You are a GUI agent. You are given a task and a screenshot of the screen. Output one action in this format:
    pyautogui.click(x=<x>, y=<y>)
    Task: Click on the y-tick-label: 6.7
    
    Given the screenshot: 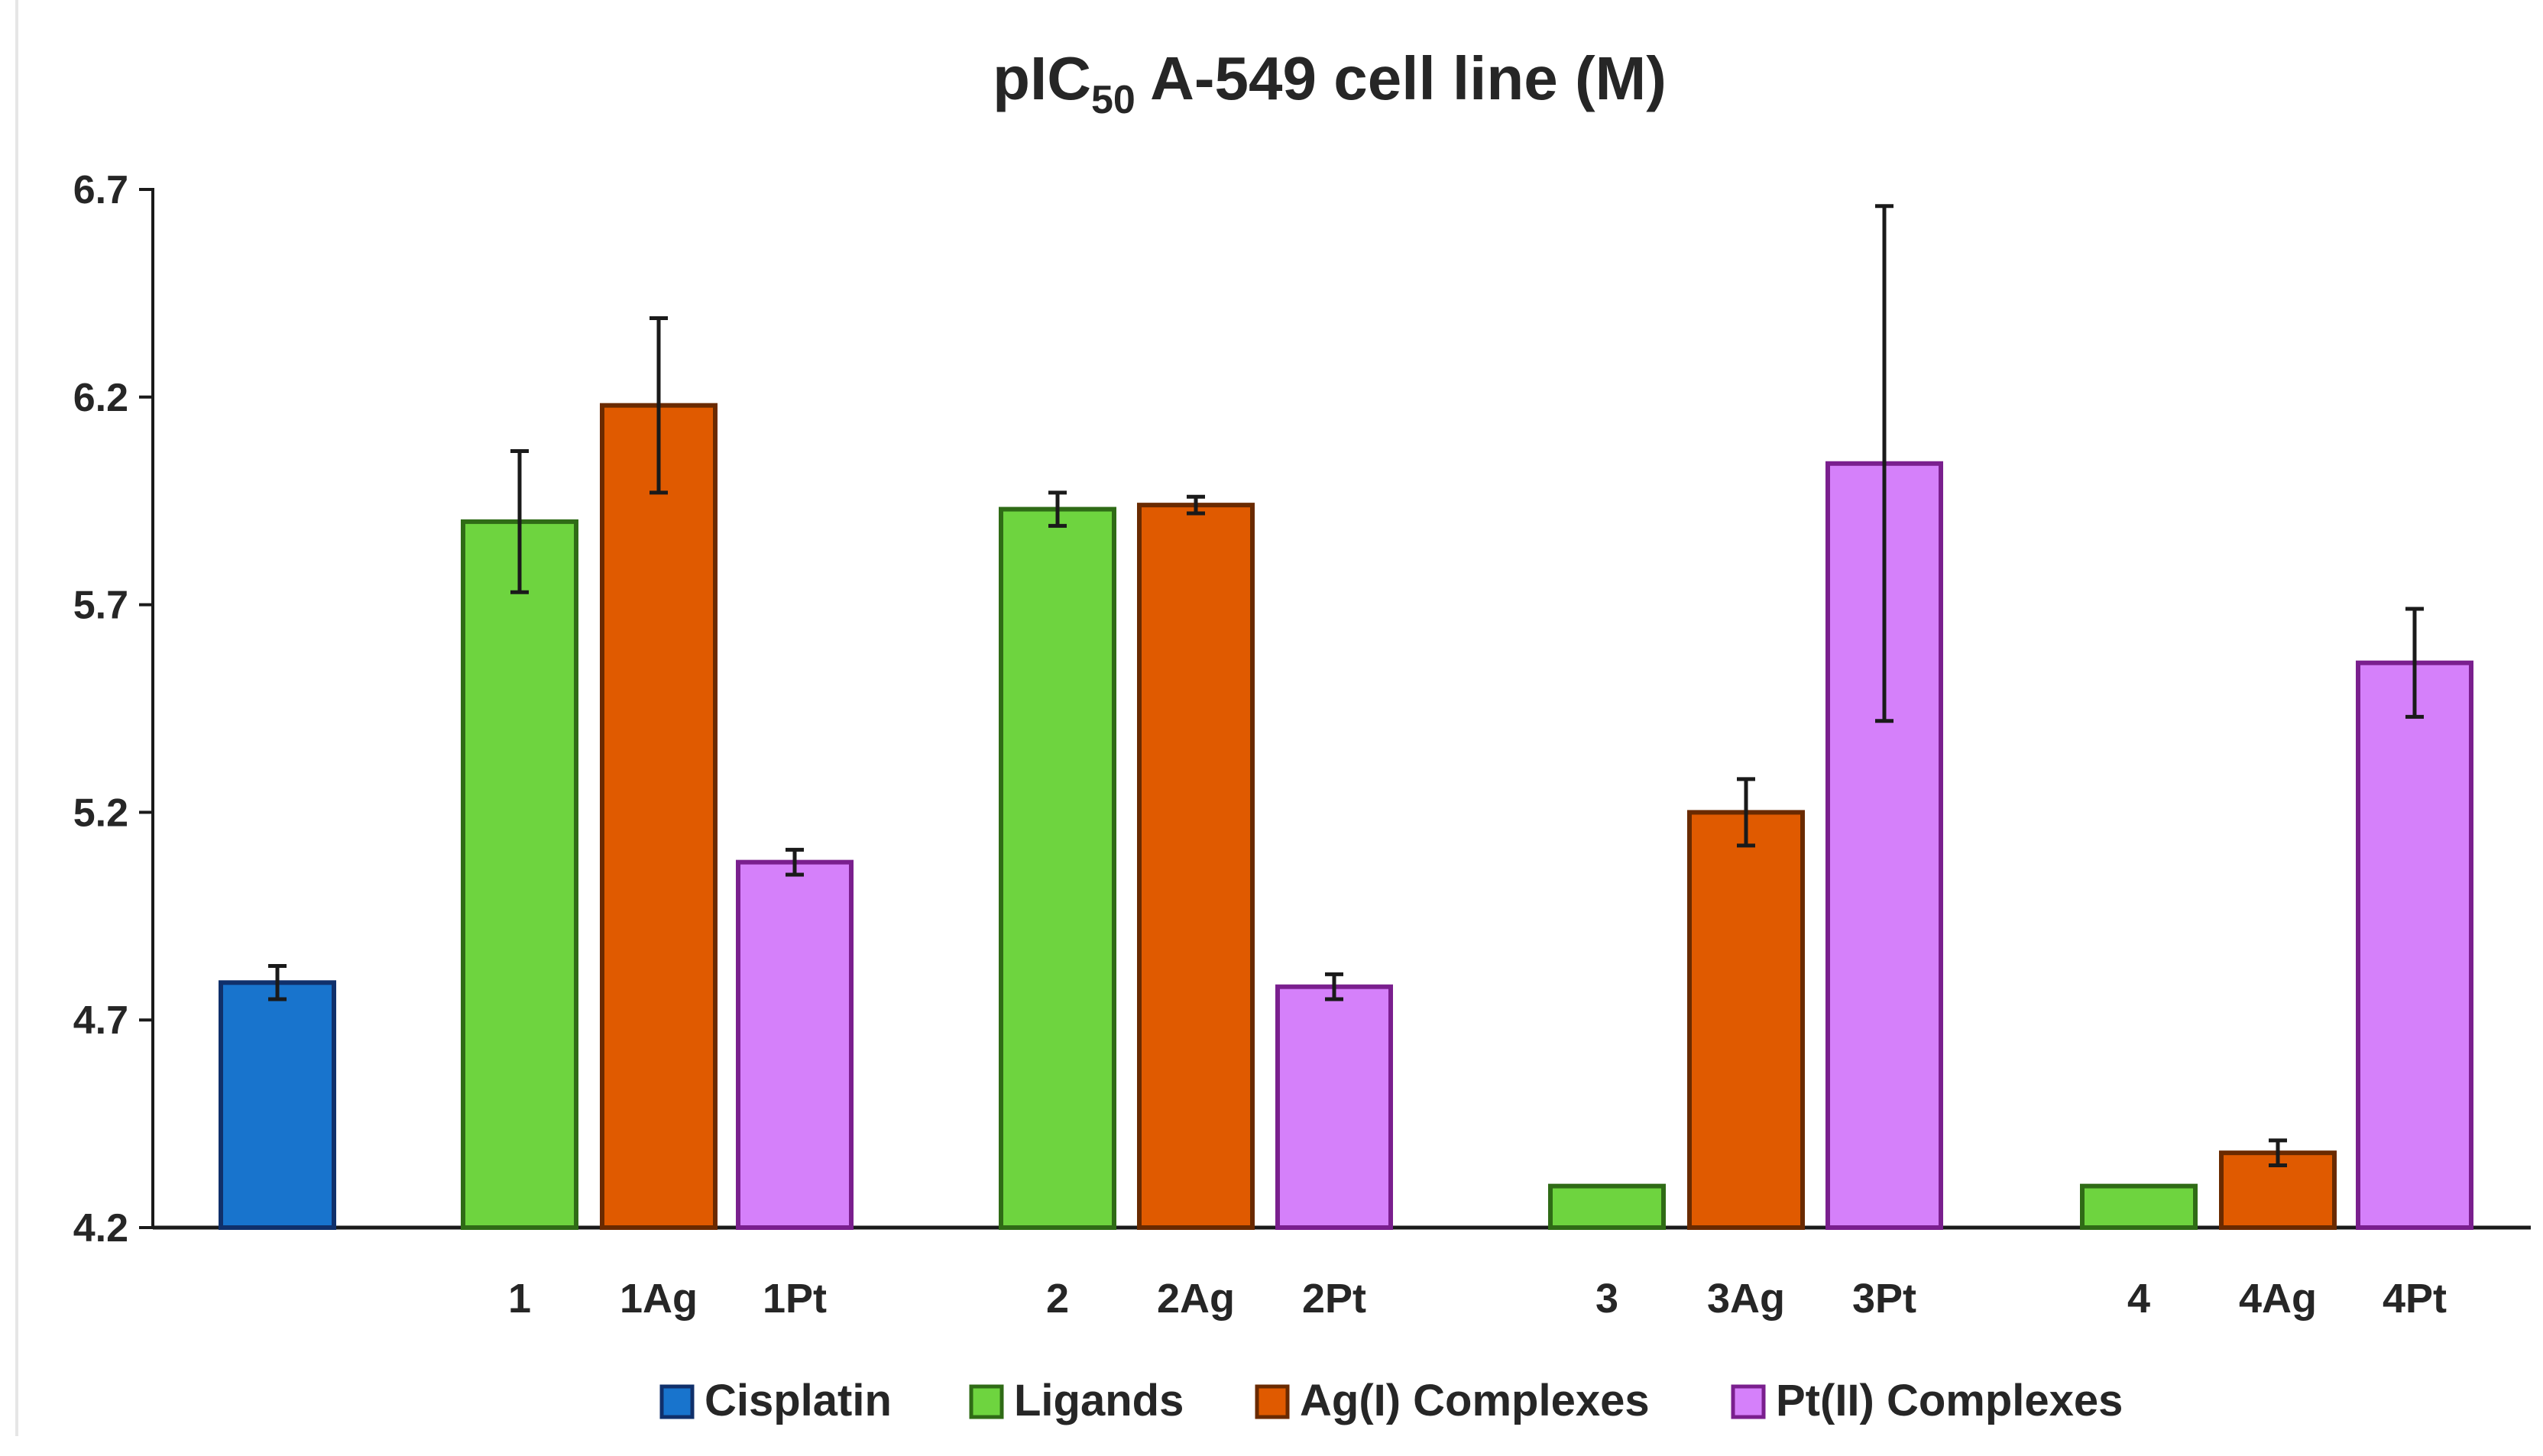 What is the action you would take?
    pyautogui.click(x=100, y=190)
    